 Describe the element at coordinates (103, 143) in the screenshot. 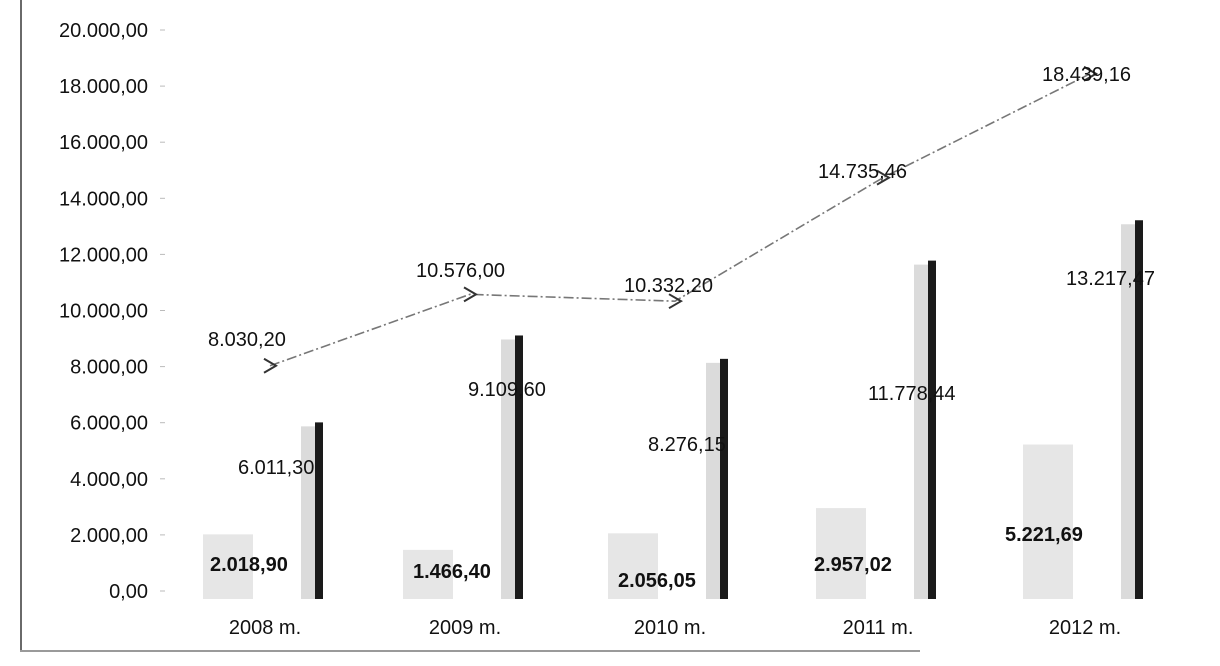

I see `y-tick-label: 16.000,00` at that location.